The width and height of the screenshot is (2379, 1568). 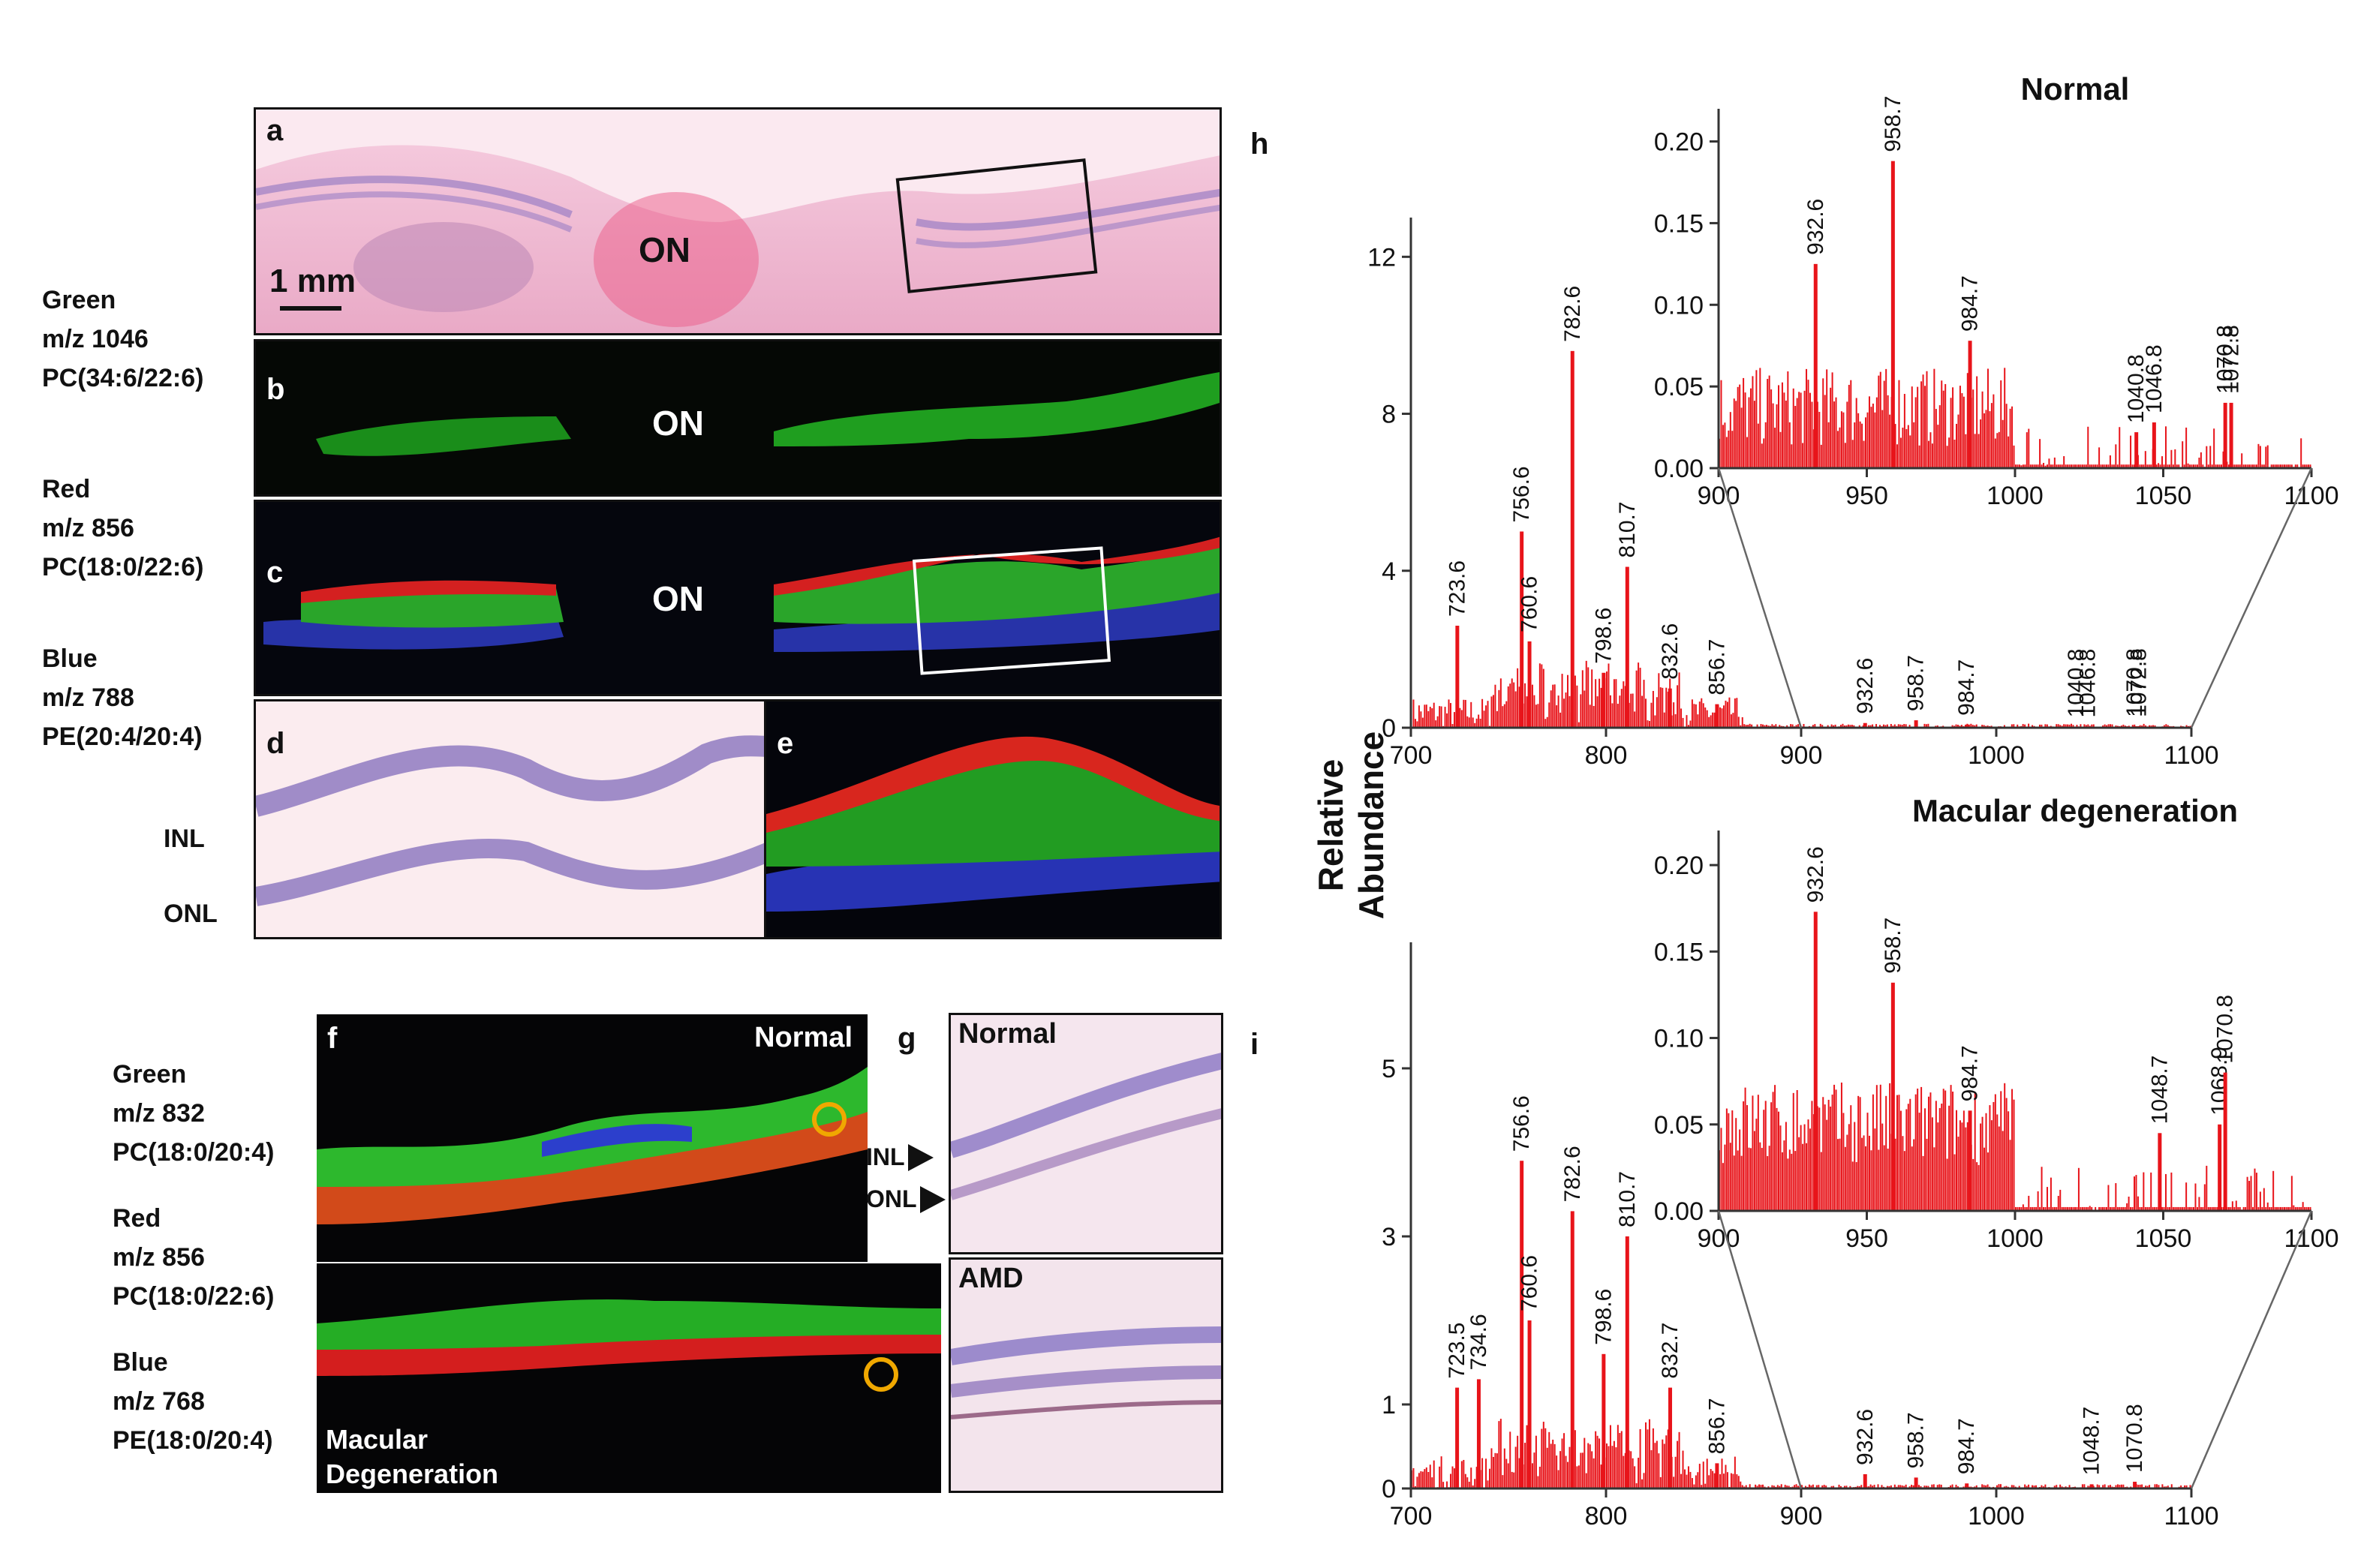 I want to click on panel-label-f: f, so click(x=332, y=1039).